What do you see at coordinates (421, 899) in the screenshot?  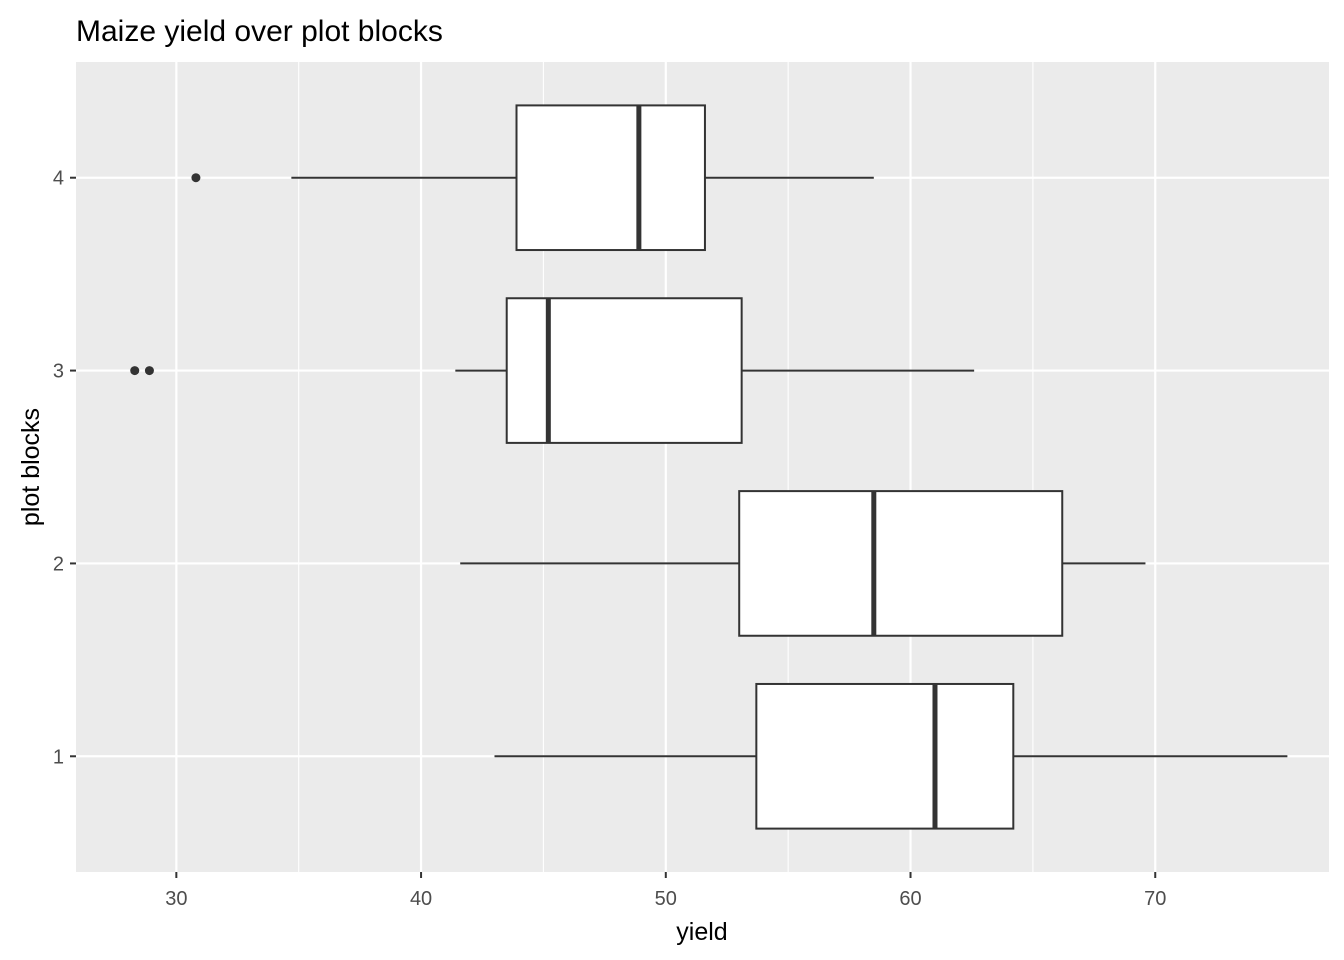 I see `x-tick-label: 40` at bounding box center [421, 899].